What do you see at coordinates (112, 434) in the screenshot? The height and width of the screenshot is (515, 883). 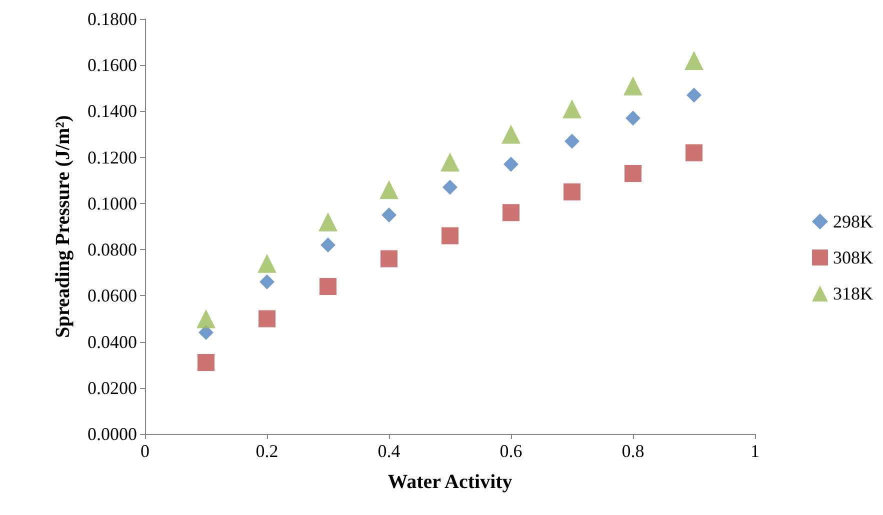 I see `y-tick-label: 0.0000` at bounding box center [112, 434].